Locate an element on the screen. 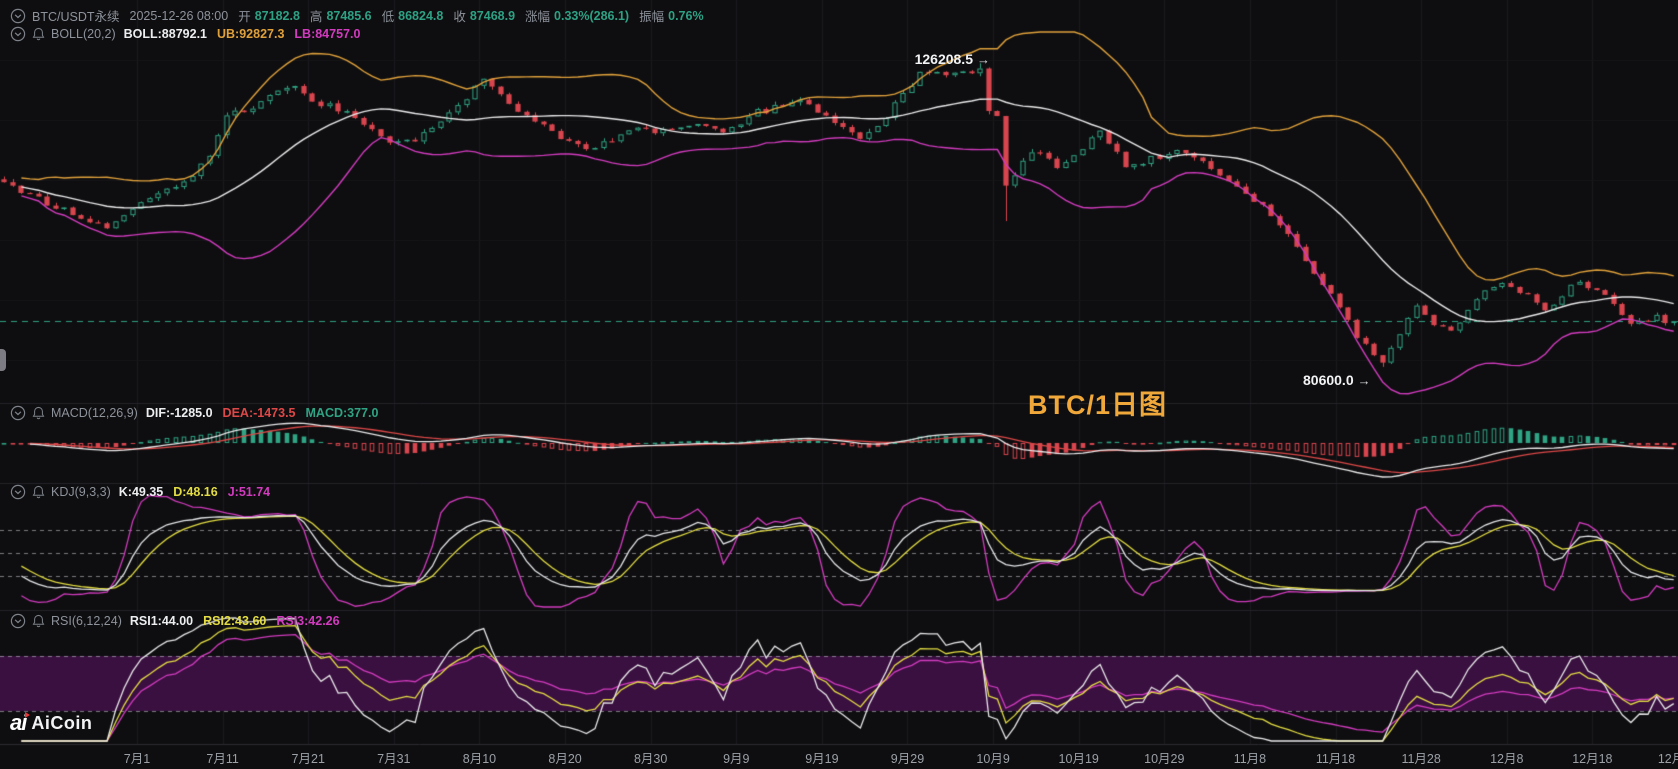 The image size is (1678, 769). kdj-j-value: J:51.74 is located at coordinates (249, 492).